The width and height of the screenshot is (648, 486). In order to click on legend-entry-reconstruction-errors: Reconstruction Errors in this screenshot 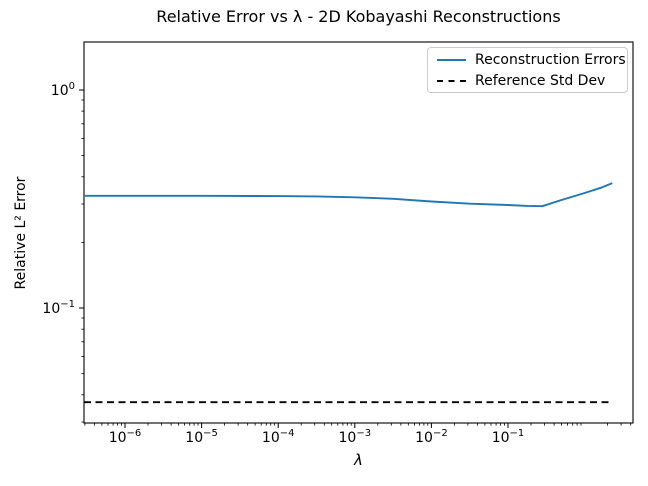, I will do `click(531, 60)`.